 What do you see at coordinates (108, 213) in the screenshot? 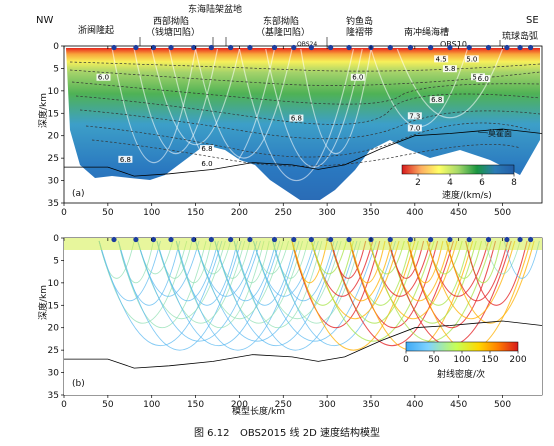
I see `x-tick-label: 50` at bounding box center [108, 213].